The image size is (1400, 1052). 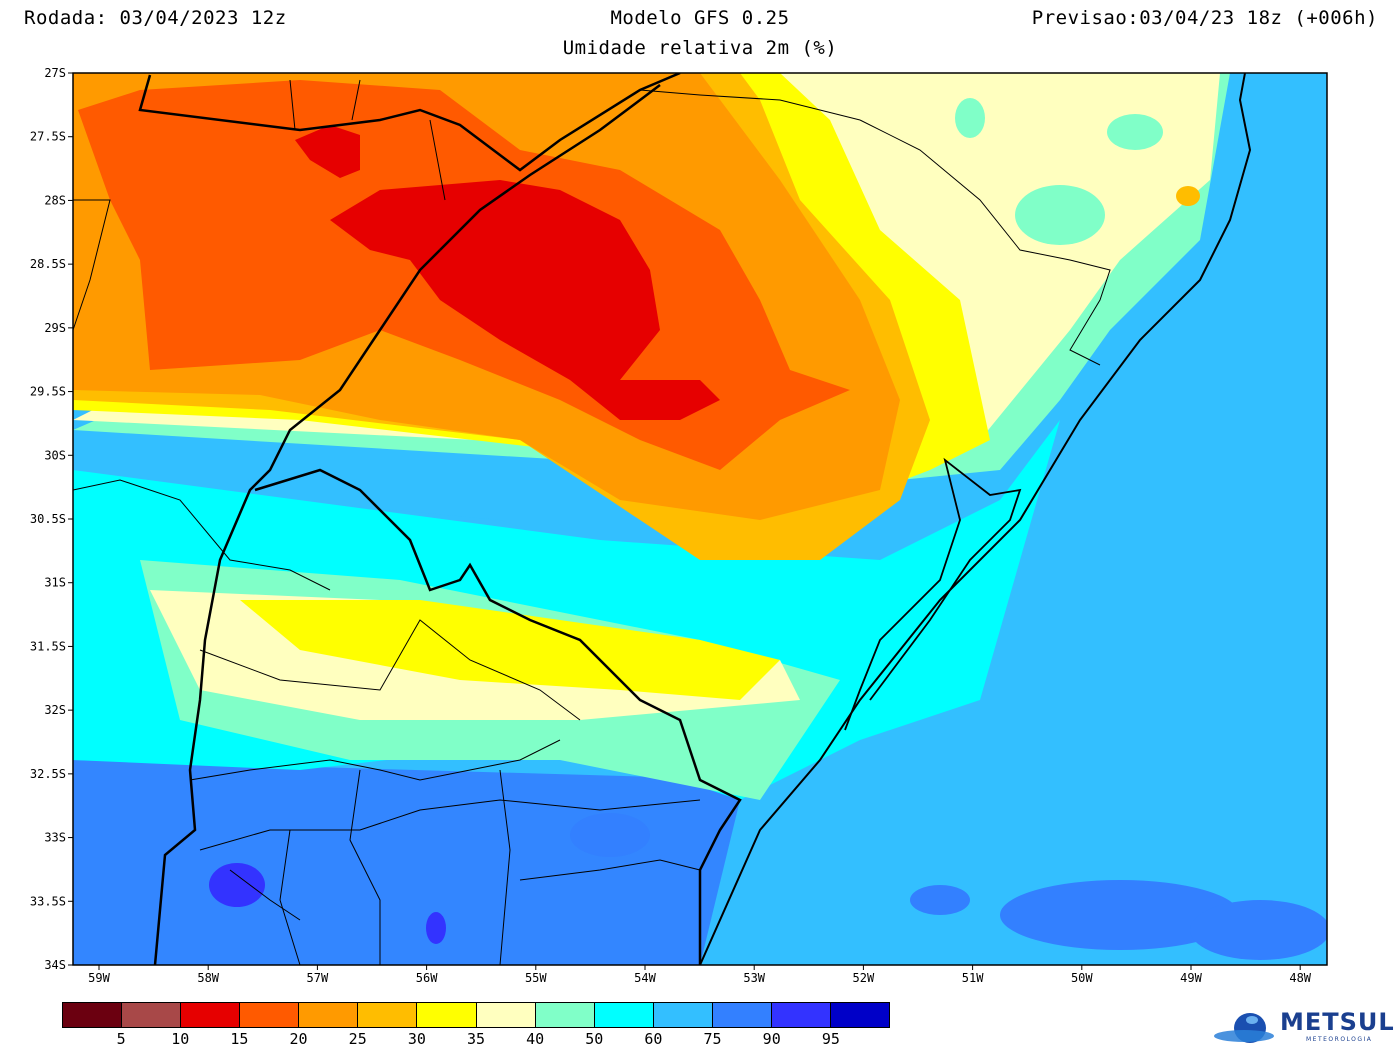 What do you see at coordinates (48, 901) in the screenshot?
I see `lat-tick-label: 33.5S` at bounding box center [48, 901].